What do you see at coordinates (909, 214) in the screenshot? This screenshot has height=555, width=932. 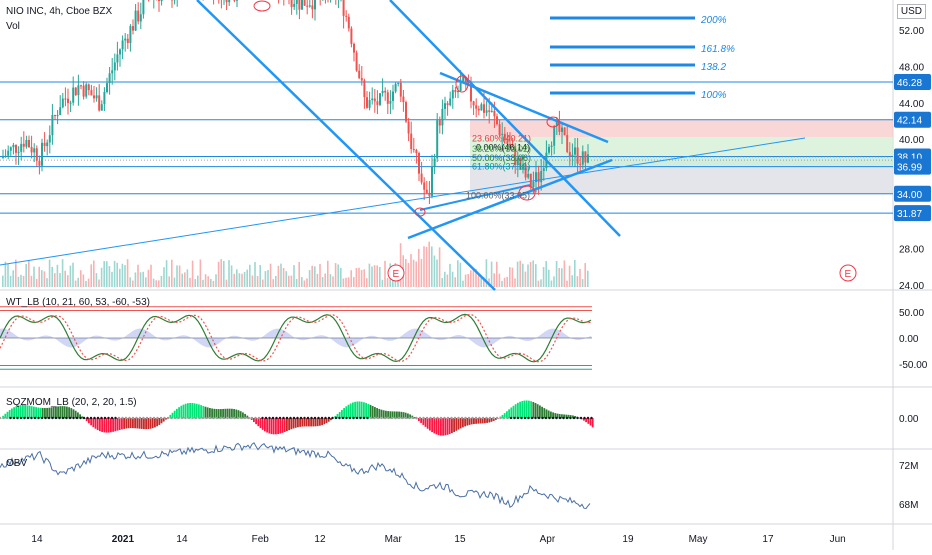 I see `price-label-text: 31.87` at bounding box center [909, 214].